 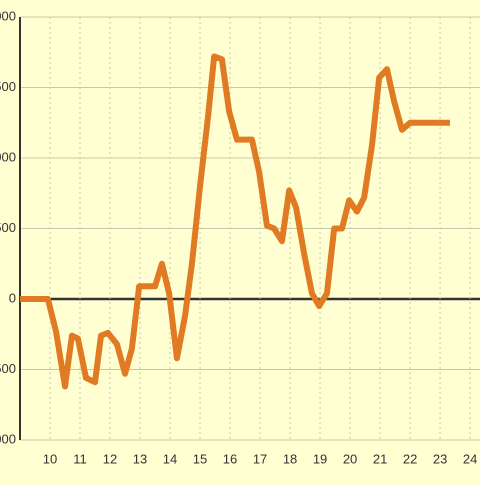 What do you see at coordinates (8, 227) in the screenshot?
I see `y-tick-label: 500` at bounding box center [8, 227].